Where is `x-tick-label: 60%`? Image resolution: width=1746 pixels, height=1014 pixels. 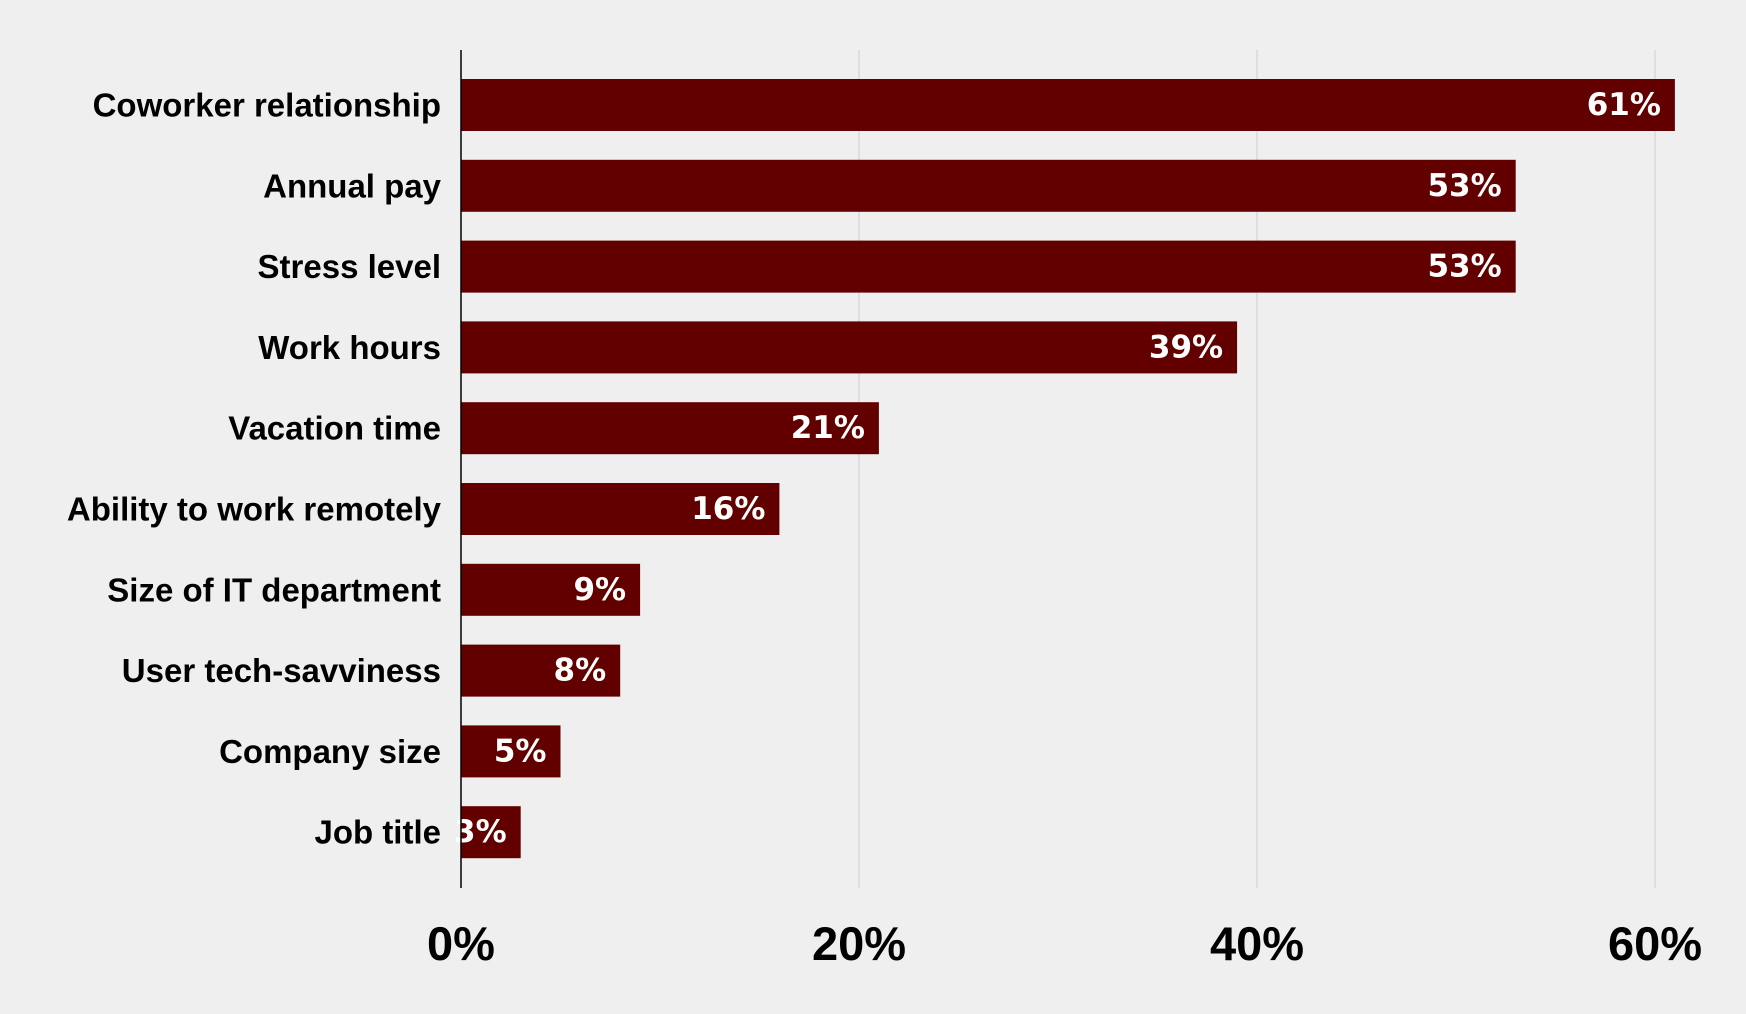
x-tick-label: 60% is located at coordinates (1655, 943).